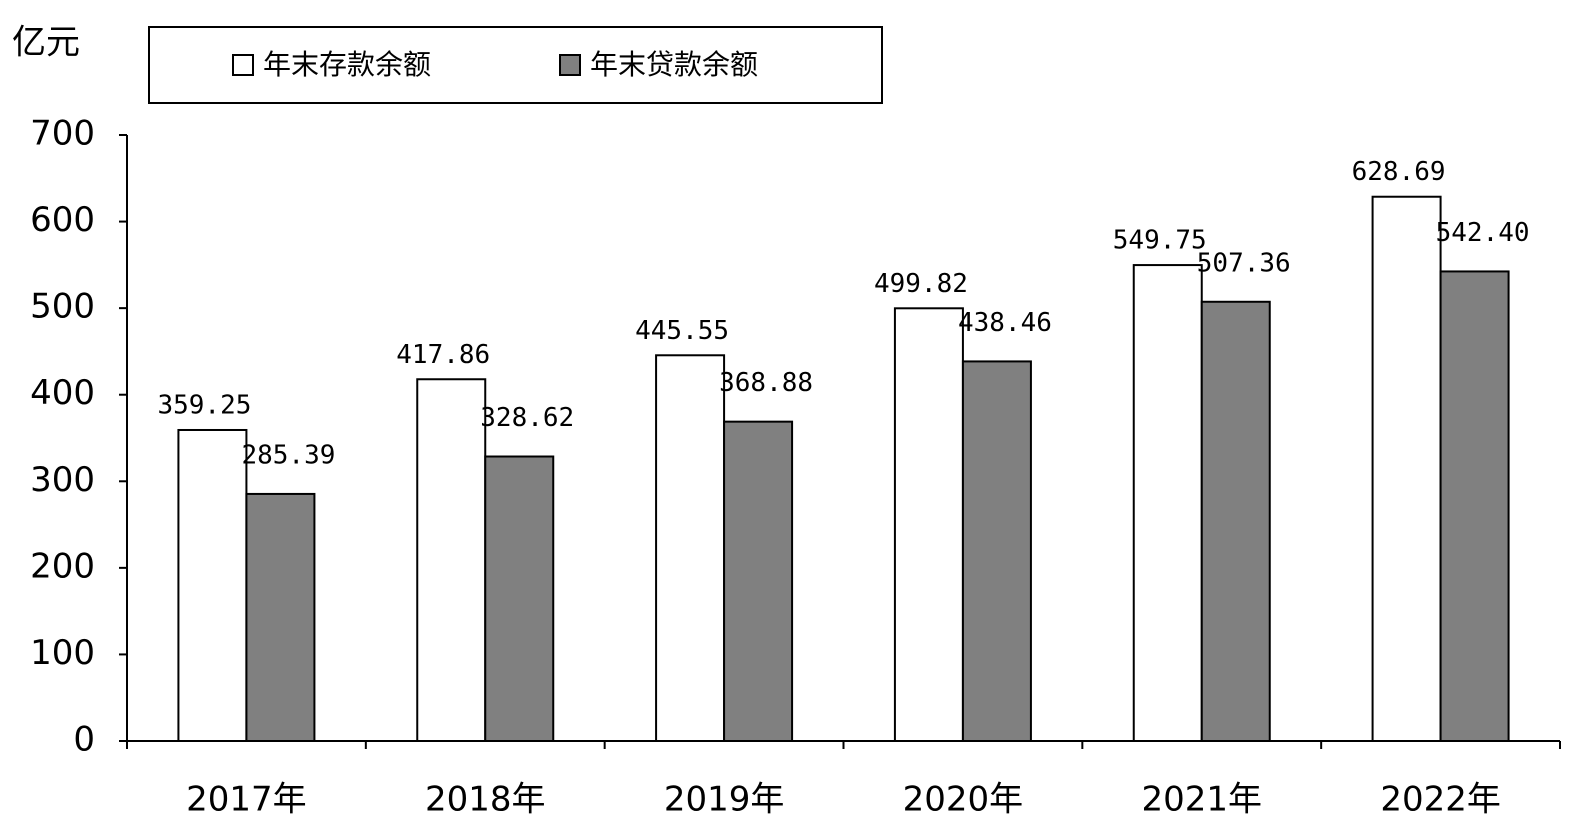 The height and width of the screenshot is (832, 1572). What do you see at coordinates (1160, 241) in the screenshot?
I see `data-label: 549.75` at bounding box center [1160, 241].